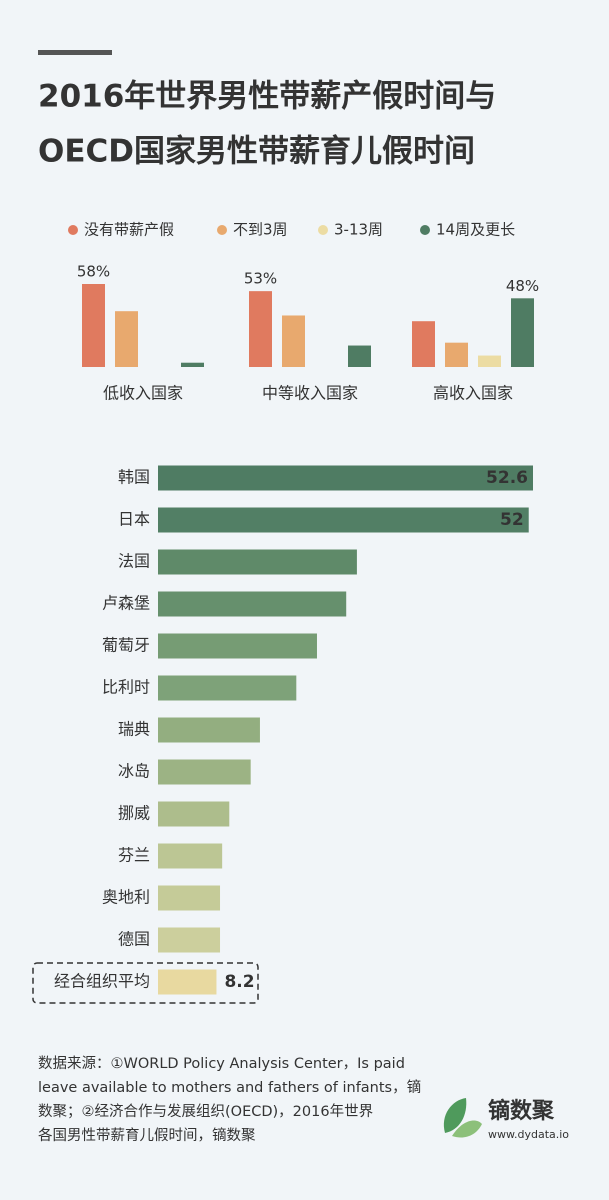 This screenshot has height=1200, width=609. Describe the element at coordinates (358, 230) in the screenshot. I see `legend-label: 3-13周` at that location.